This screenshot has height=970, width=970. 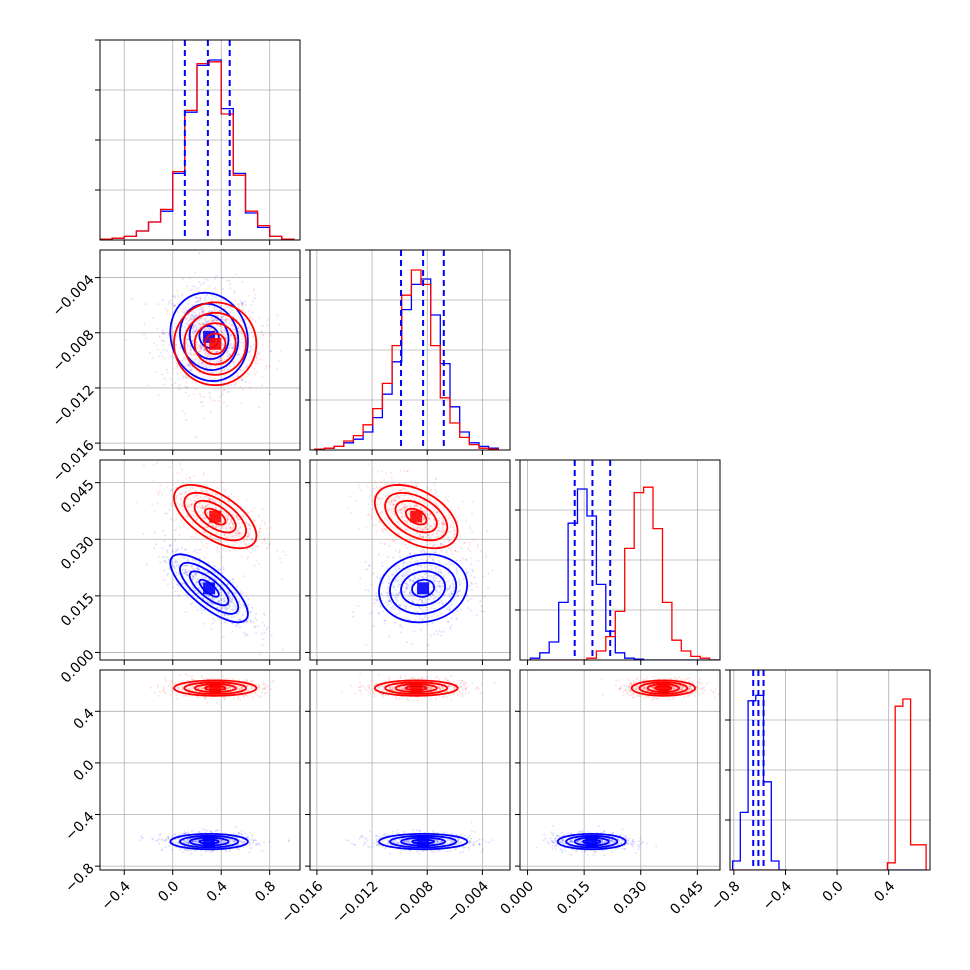 I want to click on contour-blue, so click(x=209, y=588).